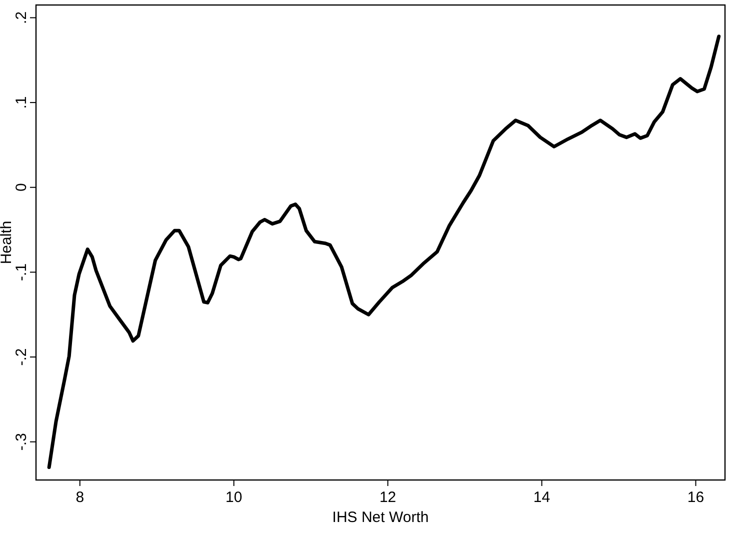 This screenshot has width=751, height=540. What do you see at coordinates (21, 442) in the screenshot?
I see `y-tick-label: -.3` at bounding box center [21, 442].